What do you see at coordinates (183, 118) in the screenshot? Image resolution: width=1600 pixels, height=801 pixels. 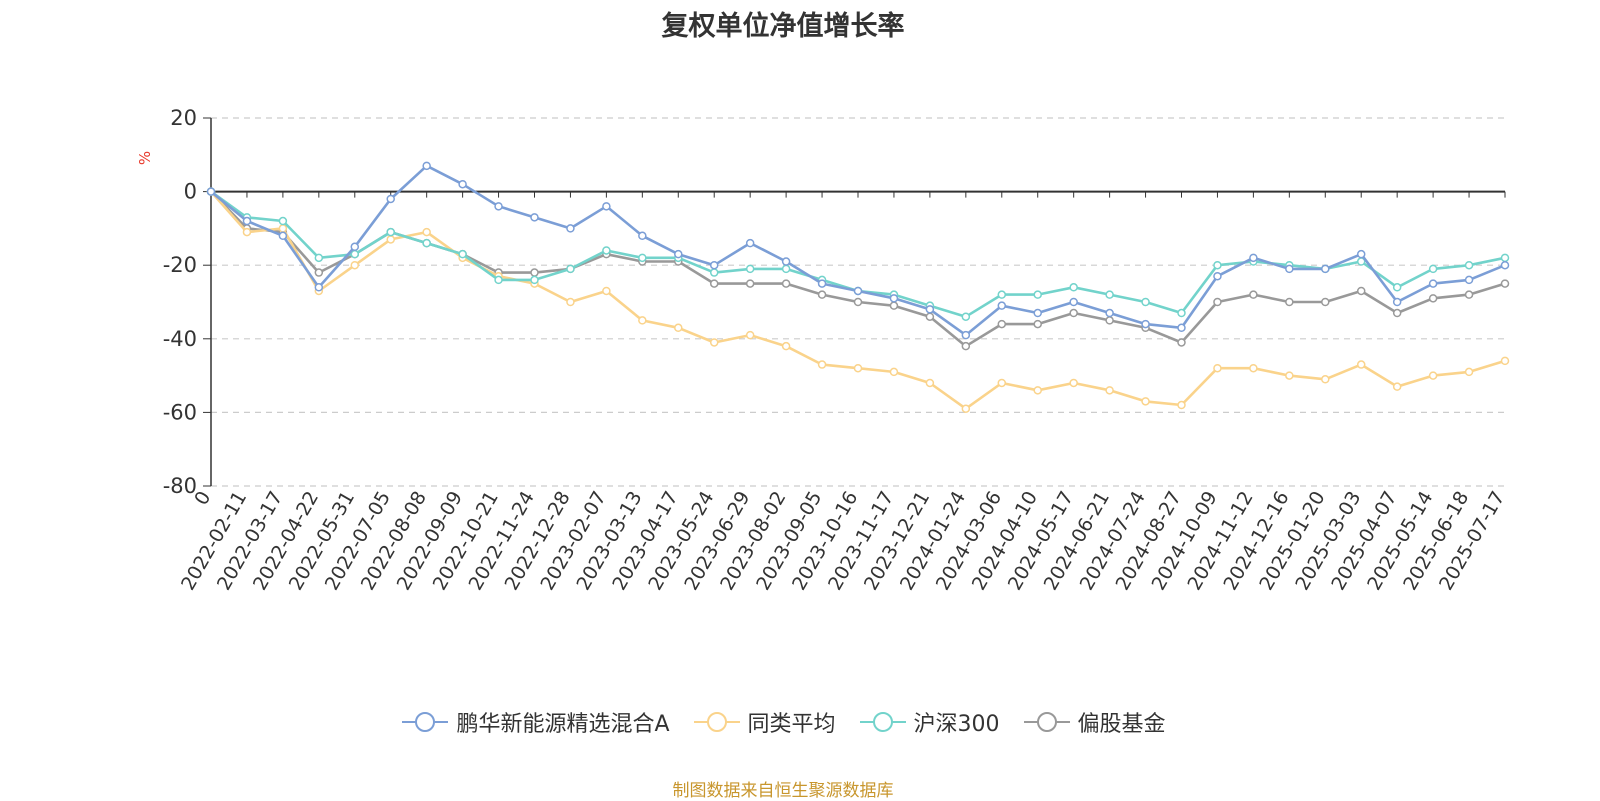 I see `y-tick-label: 20` at bounding box center [183, 118].